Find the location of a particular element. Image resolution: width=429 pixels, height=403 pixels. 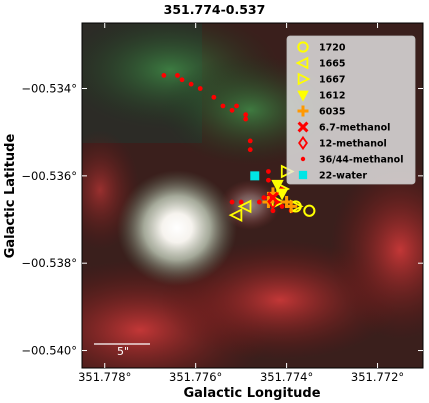

legend-label-1612: 1612 is located at coordinates (332, 96).